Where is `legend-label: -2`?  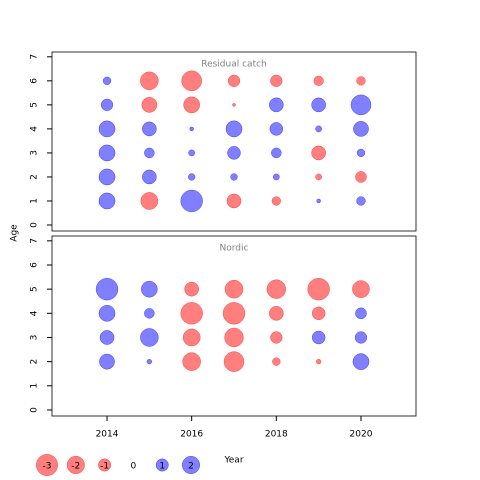
legend-label: -2 is located at coordinates (75, 467).